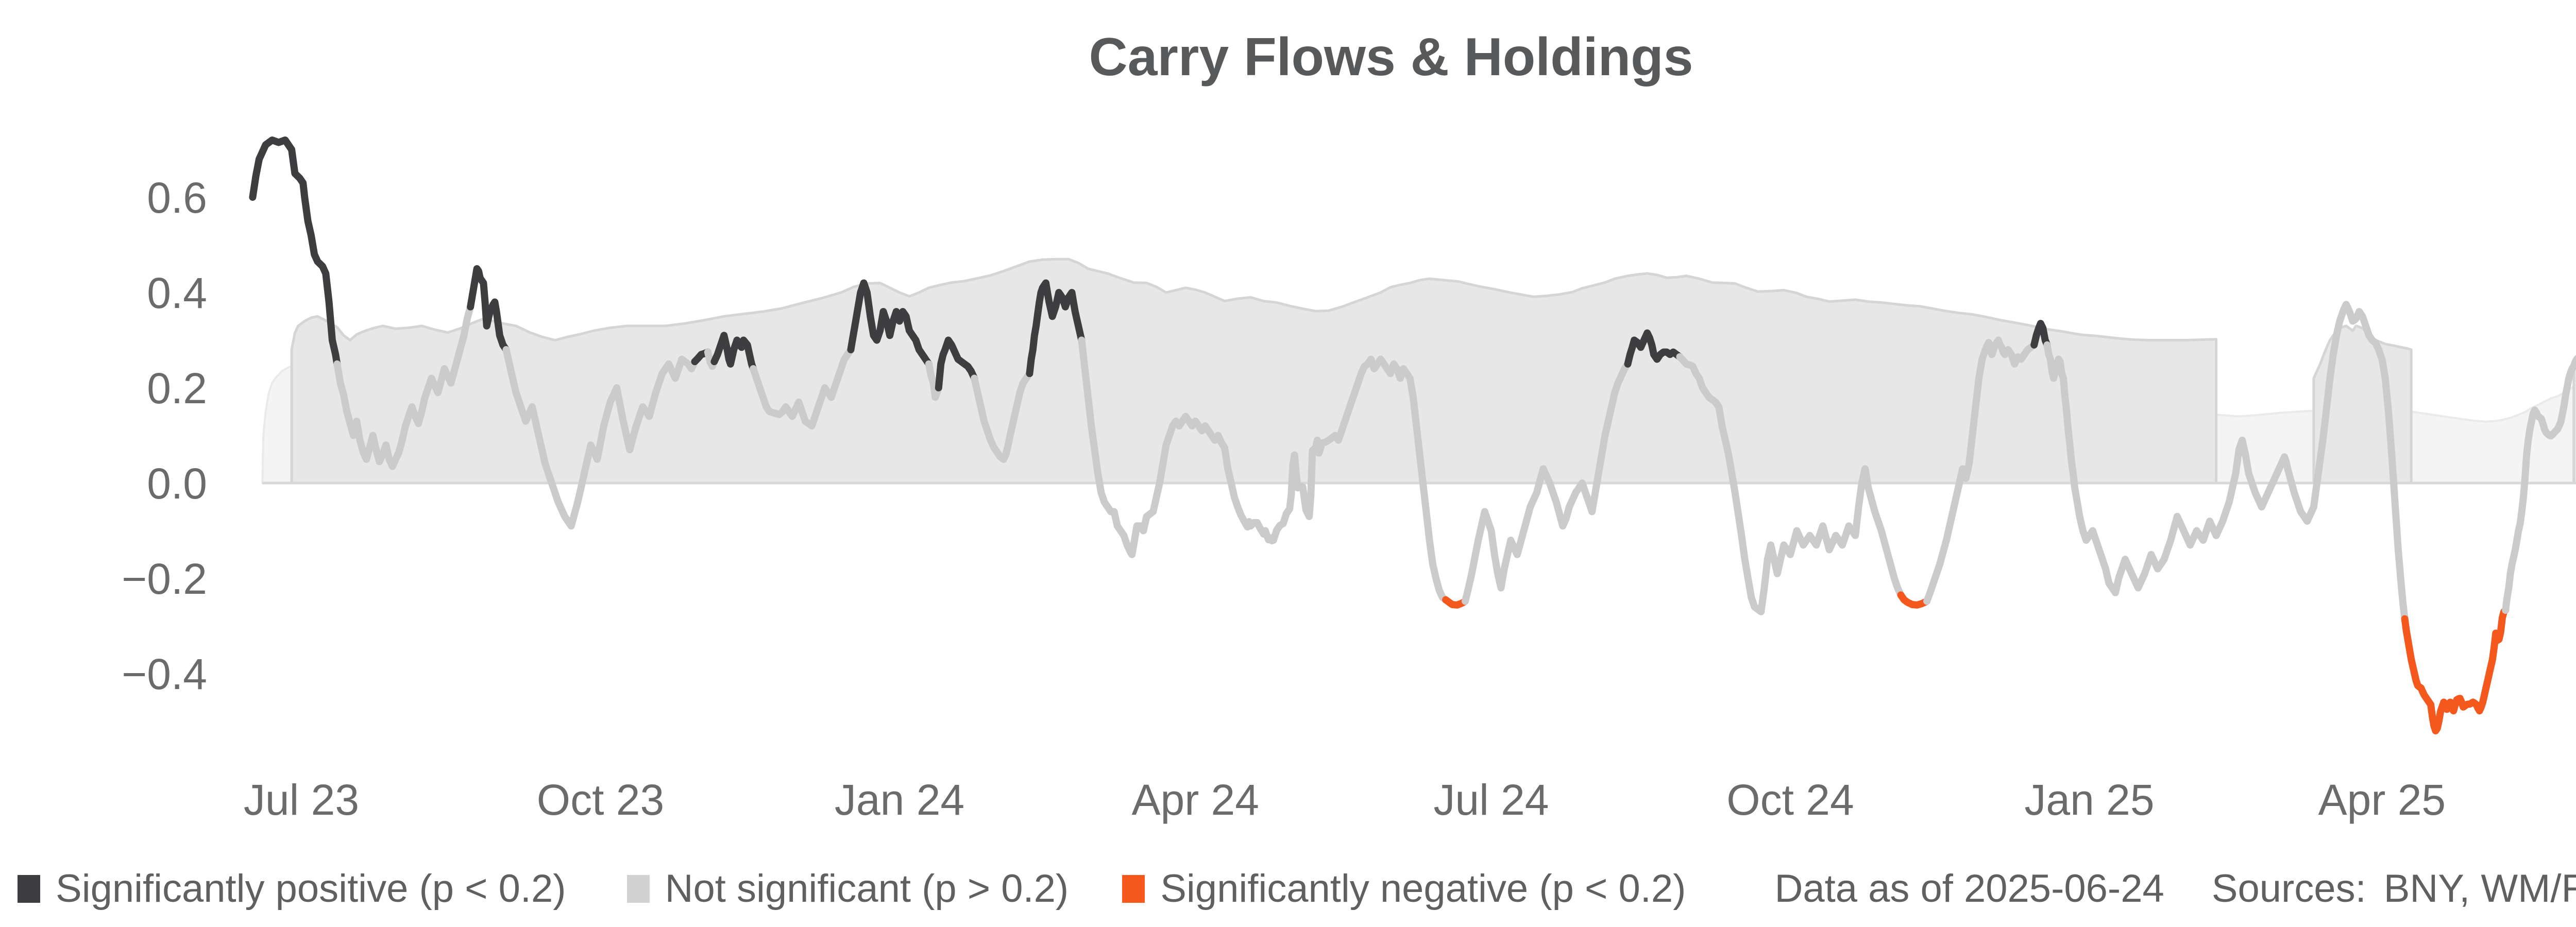 This screenshot has width=2576, height=927. Describe the element at coordinates (177, 483) in the screenshot. I see `y-tick-label: 0.0` at that location.